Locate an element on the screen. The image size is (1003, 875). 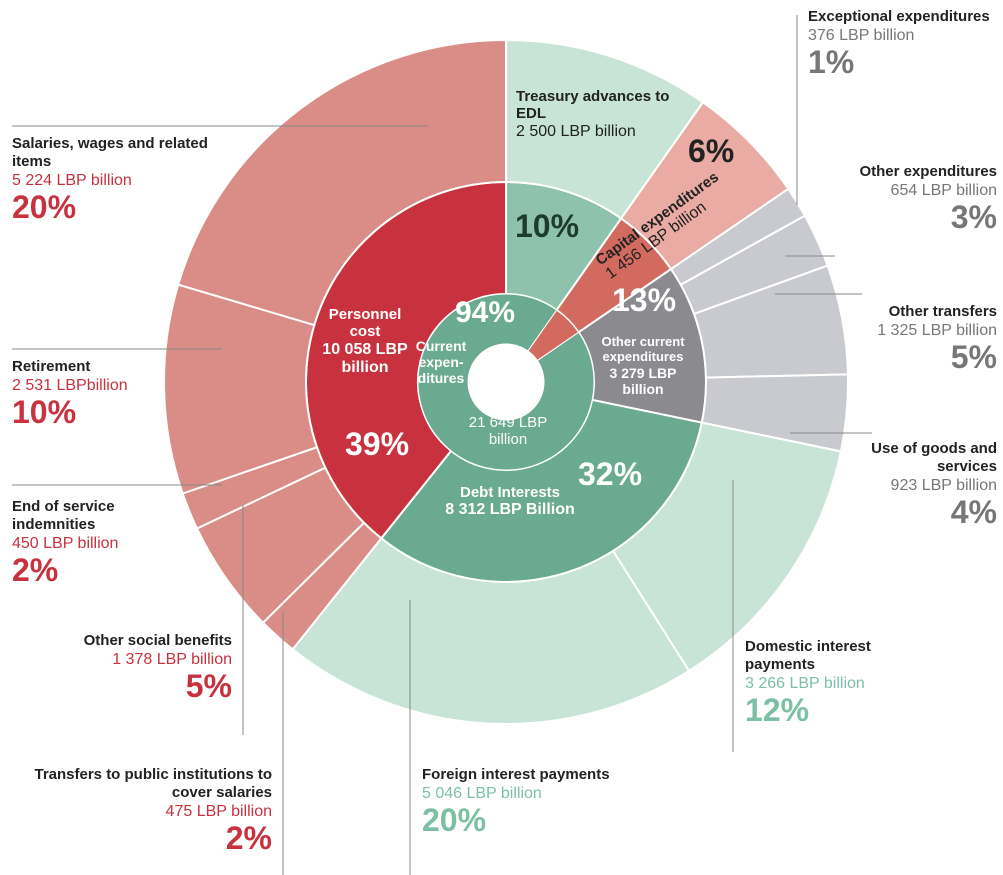
child-amount: 5 224 LBP billion is located at coordinates (72, 180).